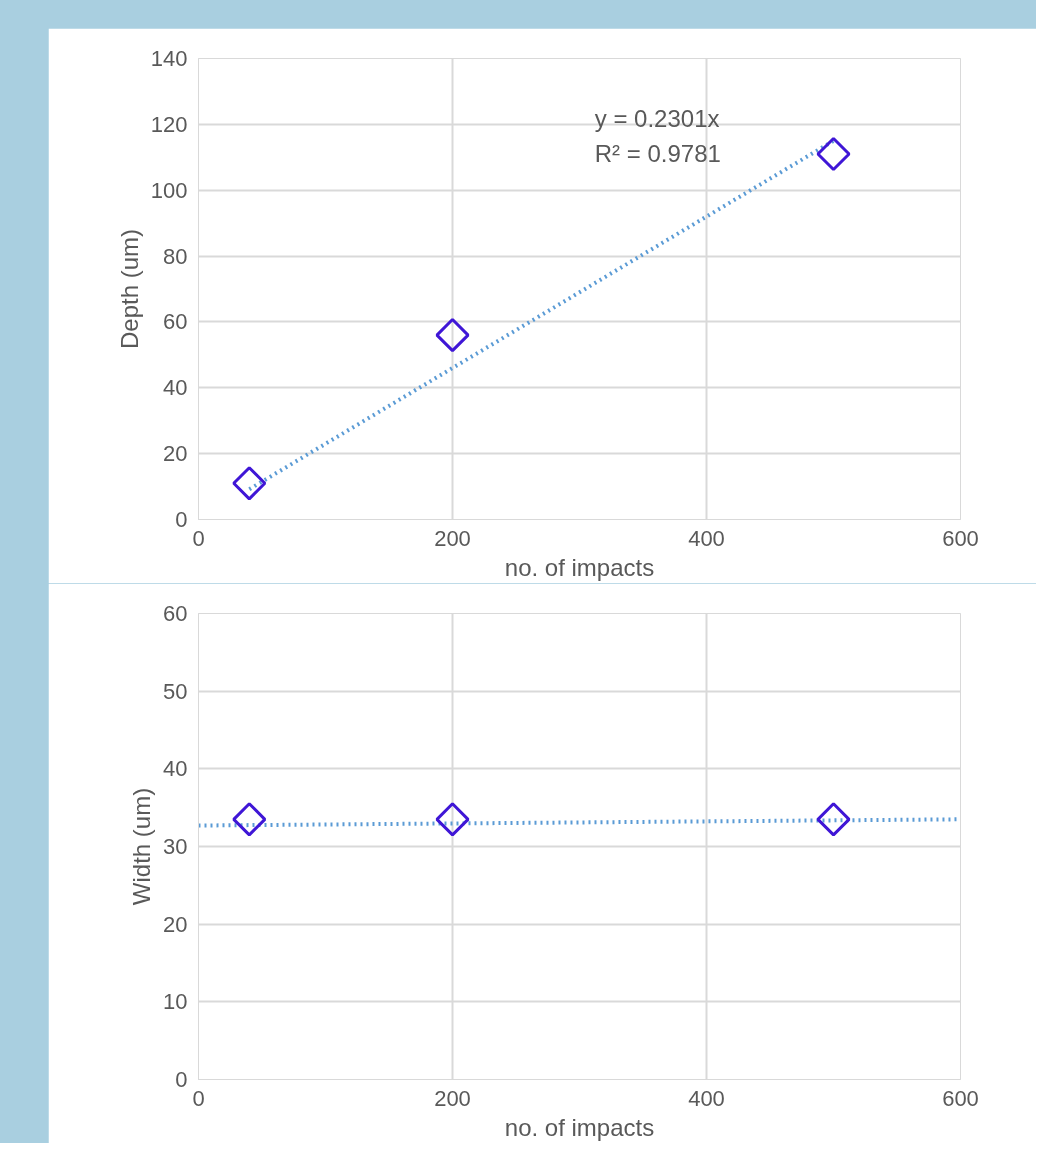 The image size is (1064, 1161). What do you see at coordinates (169, 58) in the screenshot?
I see `y-tick-label: 140` at bounding box center [169, 58].